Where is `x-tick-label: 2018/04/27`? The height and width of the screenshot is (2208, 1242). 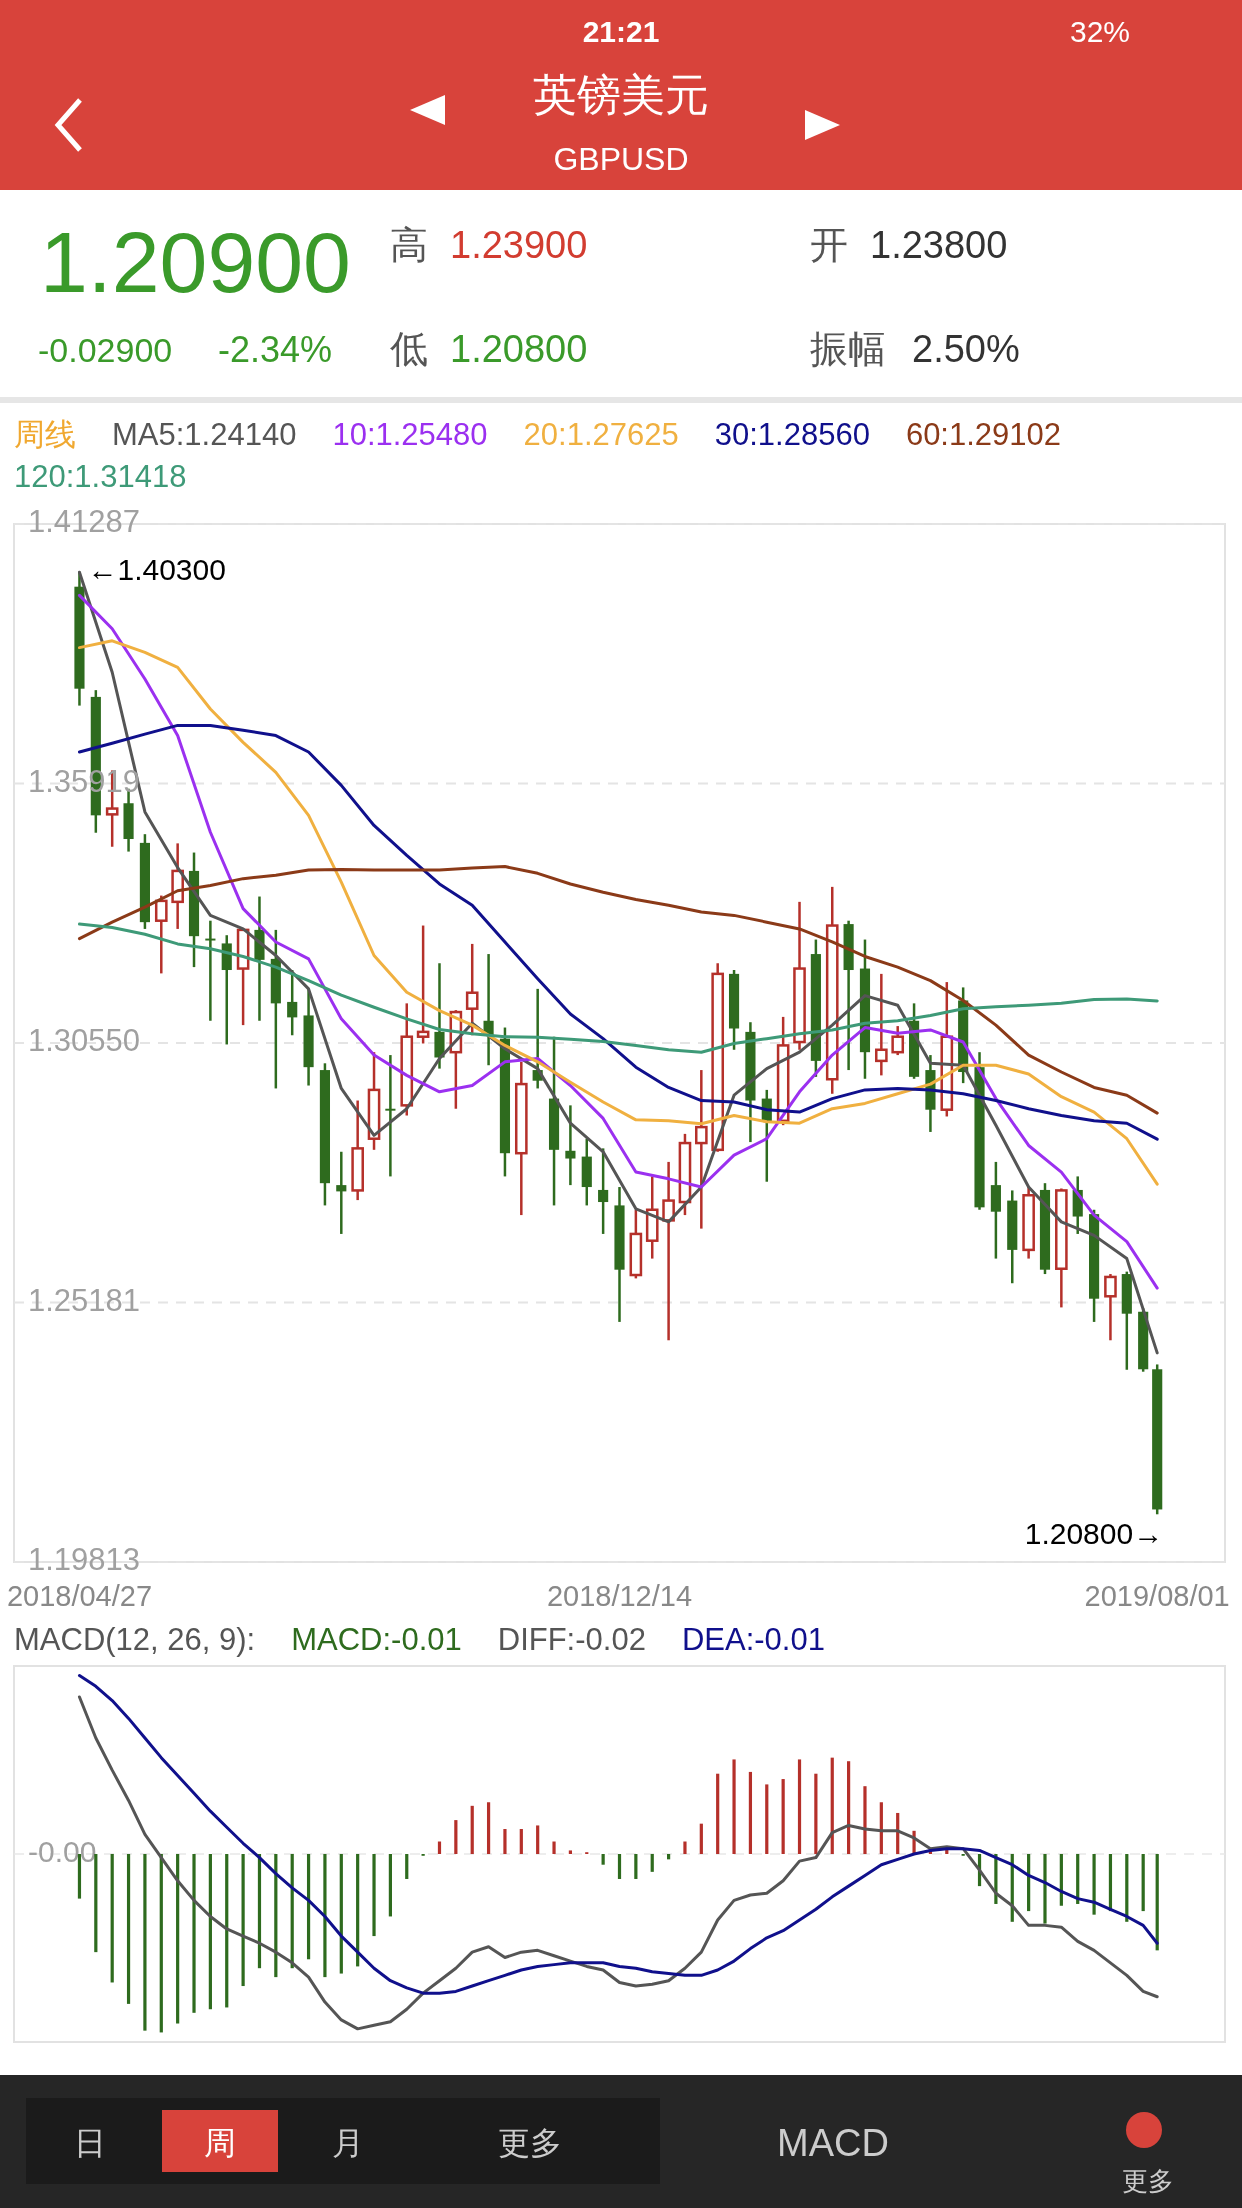
x-tick-label: 2018/04/27 is located at coordinates (79, 1596).